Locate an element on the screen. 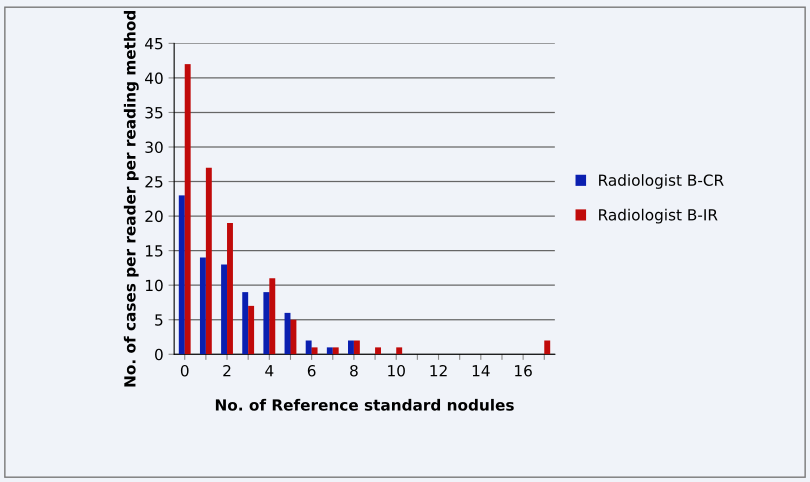 The image size is (810, 482). y-tick-label: 10 is located at coordinates (154, 286).